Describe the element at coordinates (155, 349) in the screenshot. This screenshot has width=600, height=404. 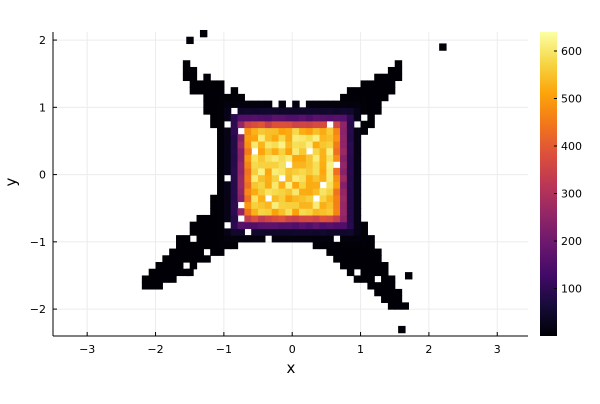
I see `x-tick-label: −2` at that location.